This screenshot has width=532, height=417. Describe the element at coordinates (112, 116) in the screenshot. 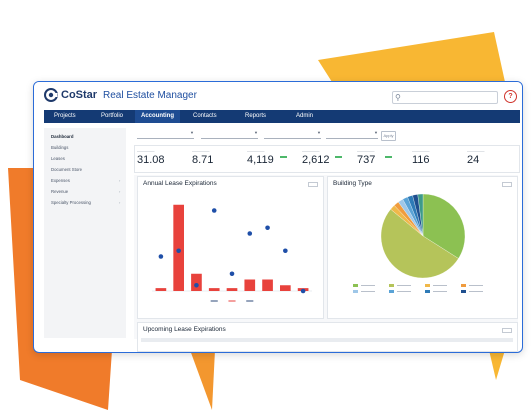

I see `nav-item-portfolio: Portfolio` at that location.